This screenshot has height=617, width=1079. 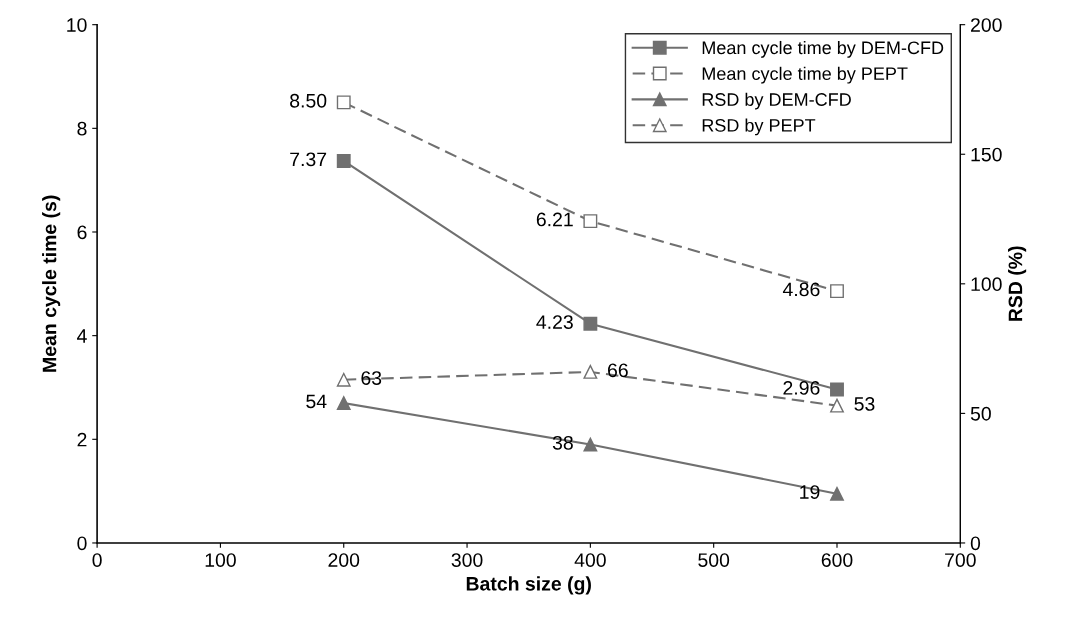 I want to click on y-tick-label: 6, so click(x=82, y=232).